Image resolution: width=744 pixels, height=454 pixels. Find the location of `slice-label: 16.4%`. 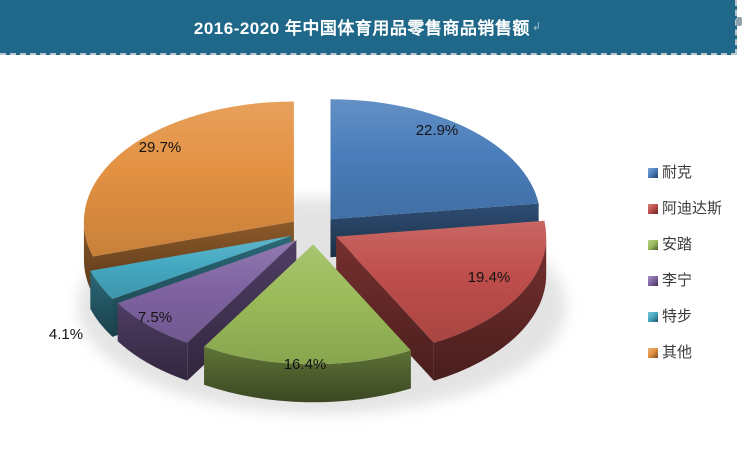

slice-label: 16.4% is located at coordinates (305, 364).